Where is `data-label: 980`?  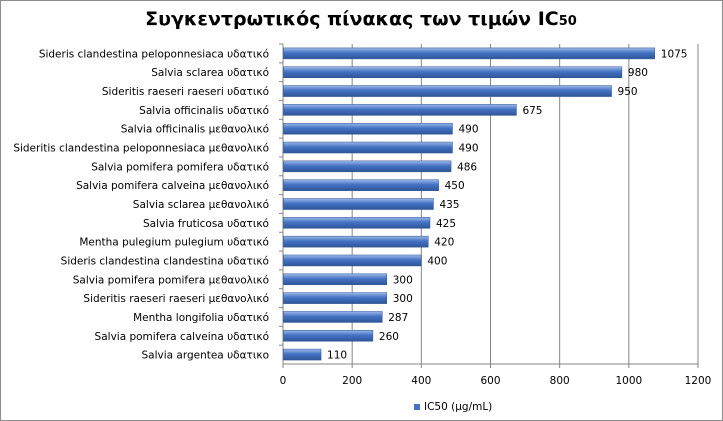
data-label: 980 is located at coordinates (638, 73).